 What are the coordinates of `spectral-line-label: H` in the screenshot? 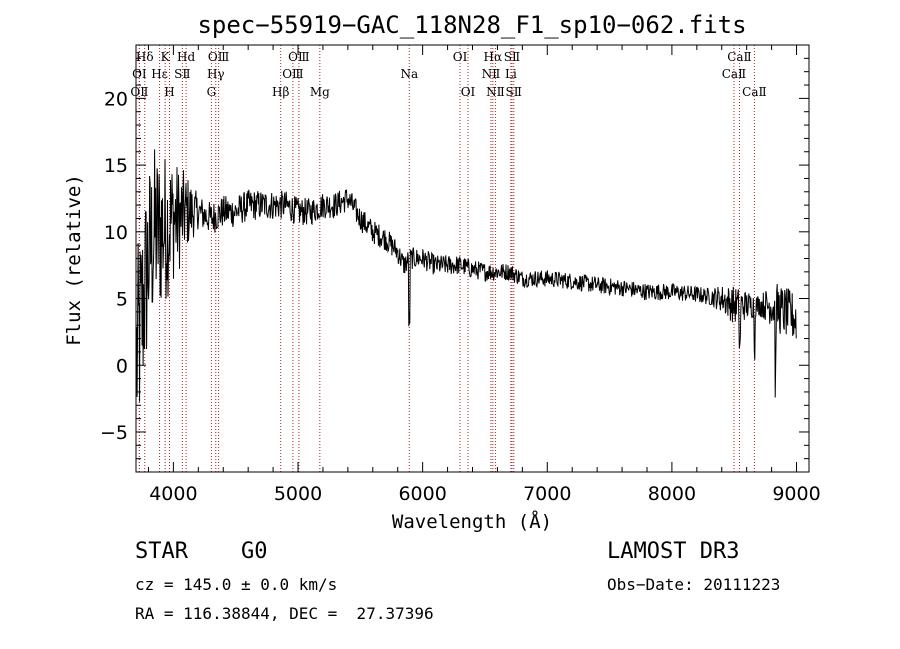 It's located at (169, 92).